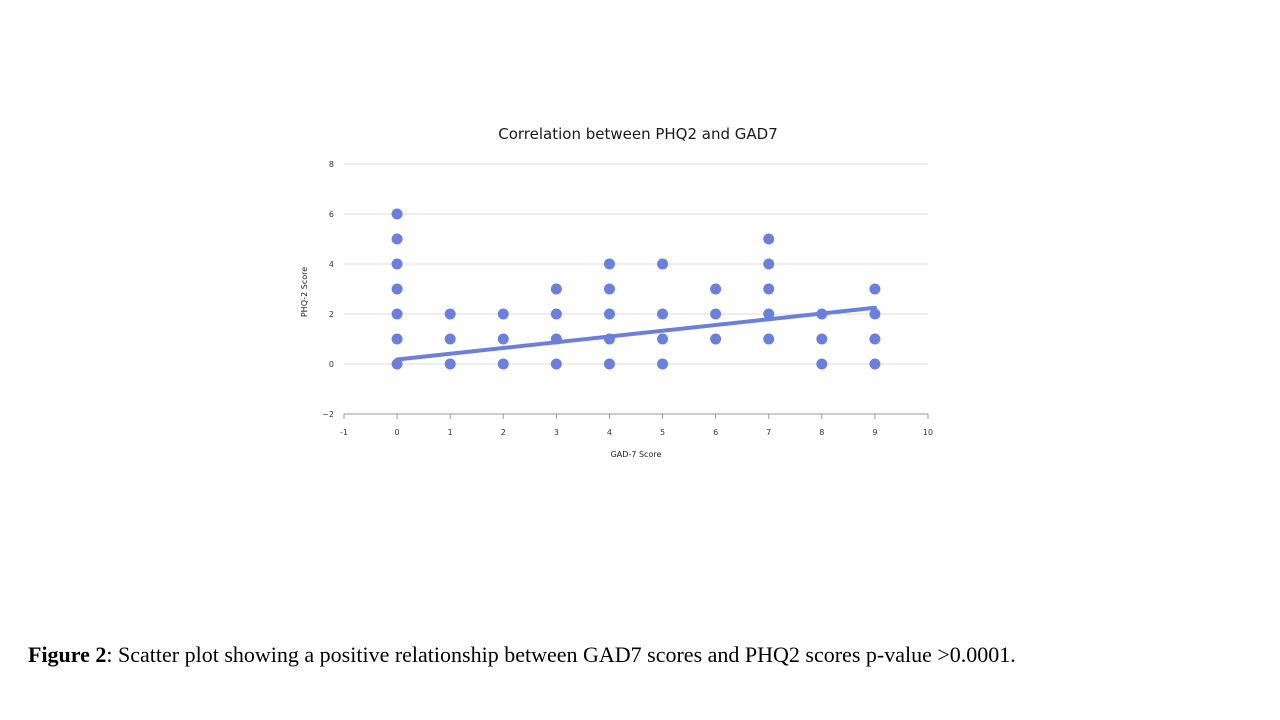 This screenshot has height=720, width=1280. What do you see at coordinates (636, 454) in the screenshot?
I see `x-axis-label: GAD-7 Score` at bounding box center [636, 454].